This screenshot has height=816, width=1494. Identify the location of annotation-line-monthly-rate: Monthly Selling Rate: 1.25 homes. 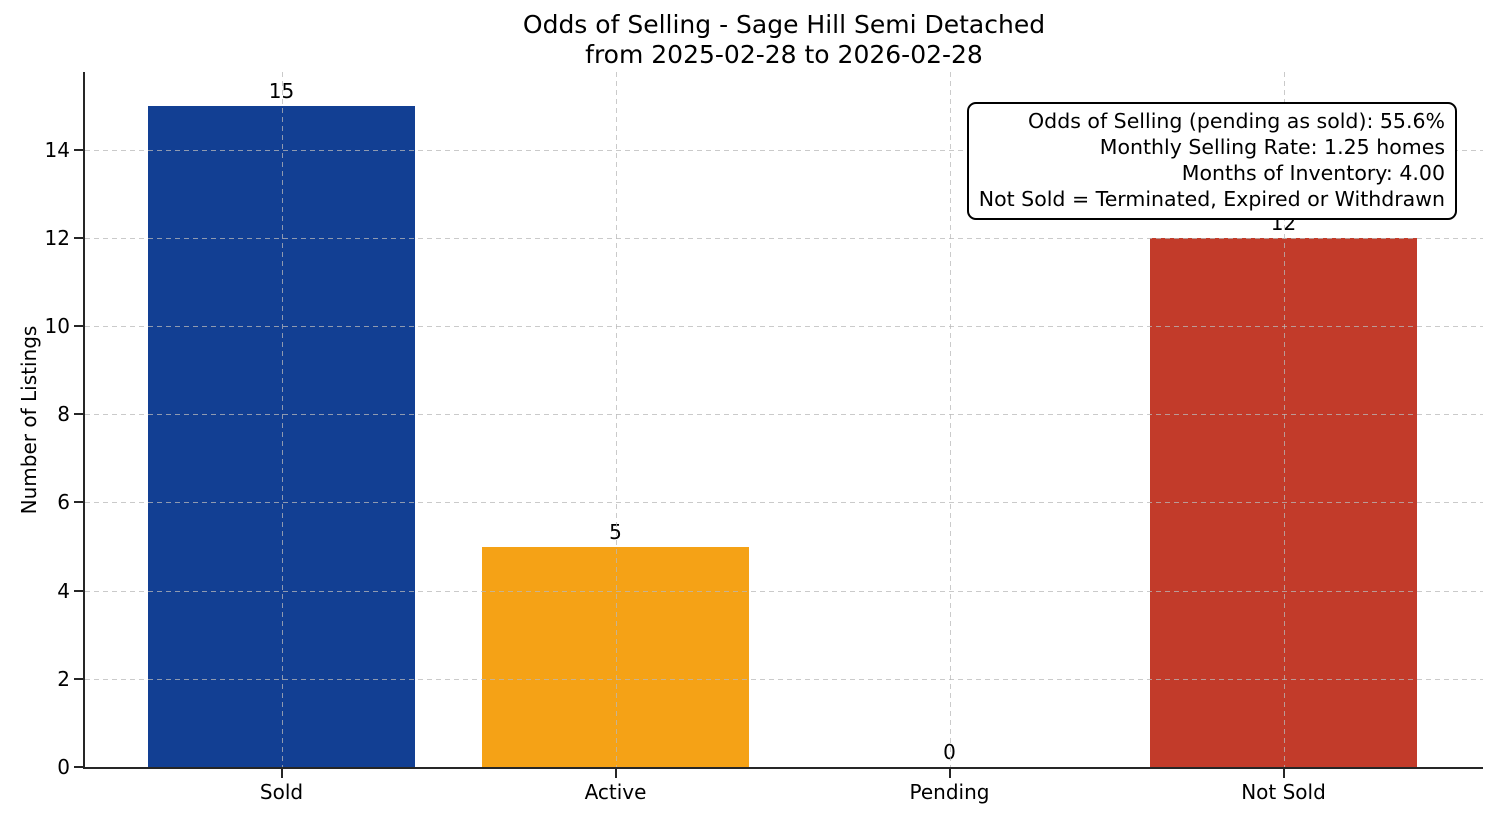
(1272, 147).